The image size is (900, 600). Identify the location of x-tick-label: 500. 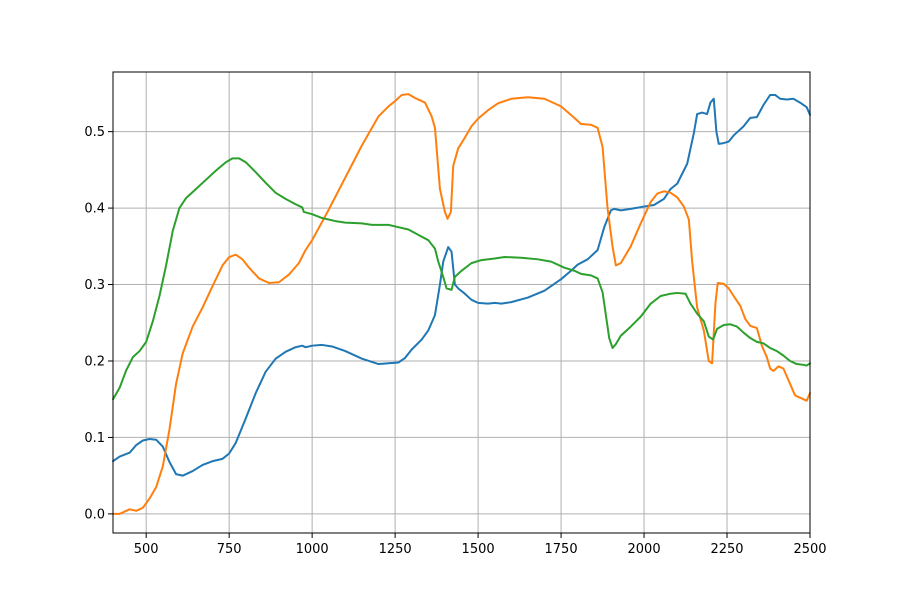
(146, 549).